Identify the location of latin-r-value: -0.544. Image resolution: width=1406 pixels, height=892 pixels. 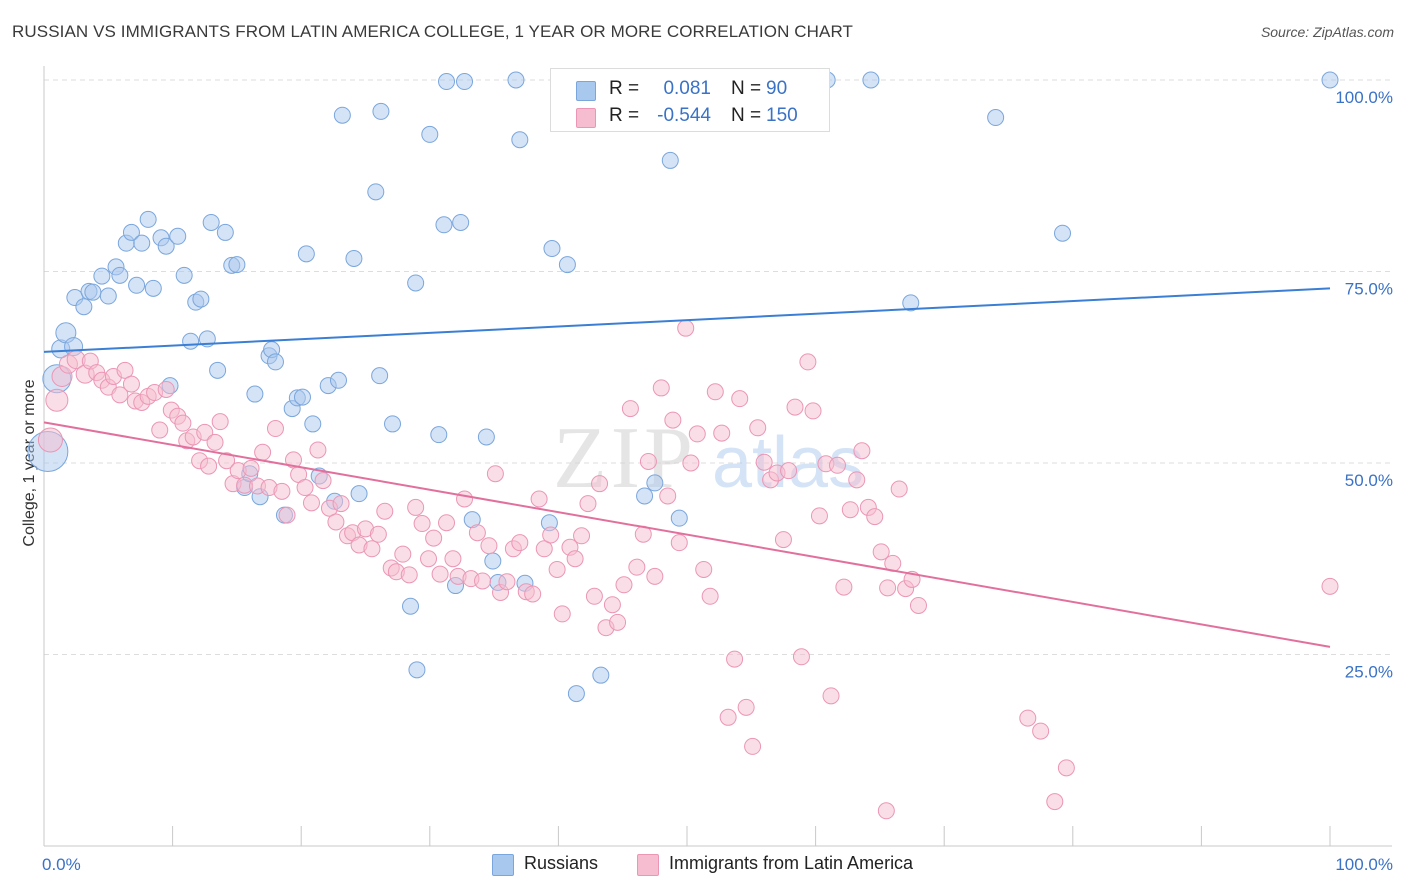
(684, 115).